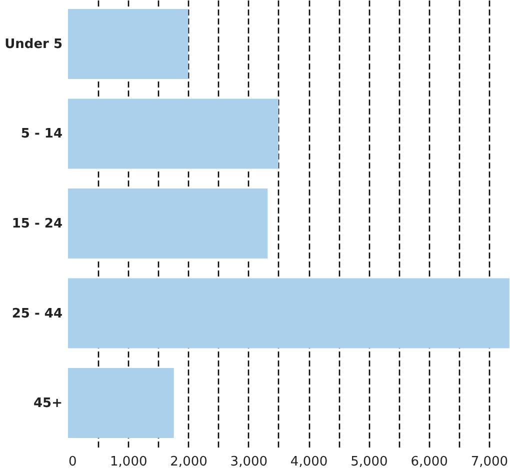 This screenshot has height=472, width=510. What do you see at coordinates (129, 462) in the screenshot?
I see `x-tick-label: 1,000` at bounding box center [129, 462].